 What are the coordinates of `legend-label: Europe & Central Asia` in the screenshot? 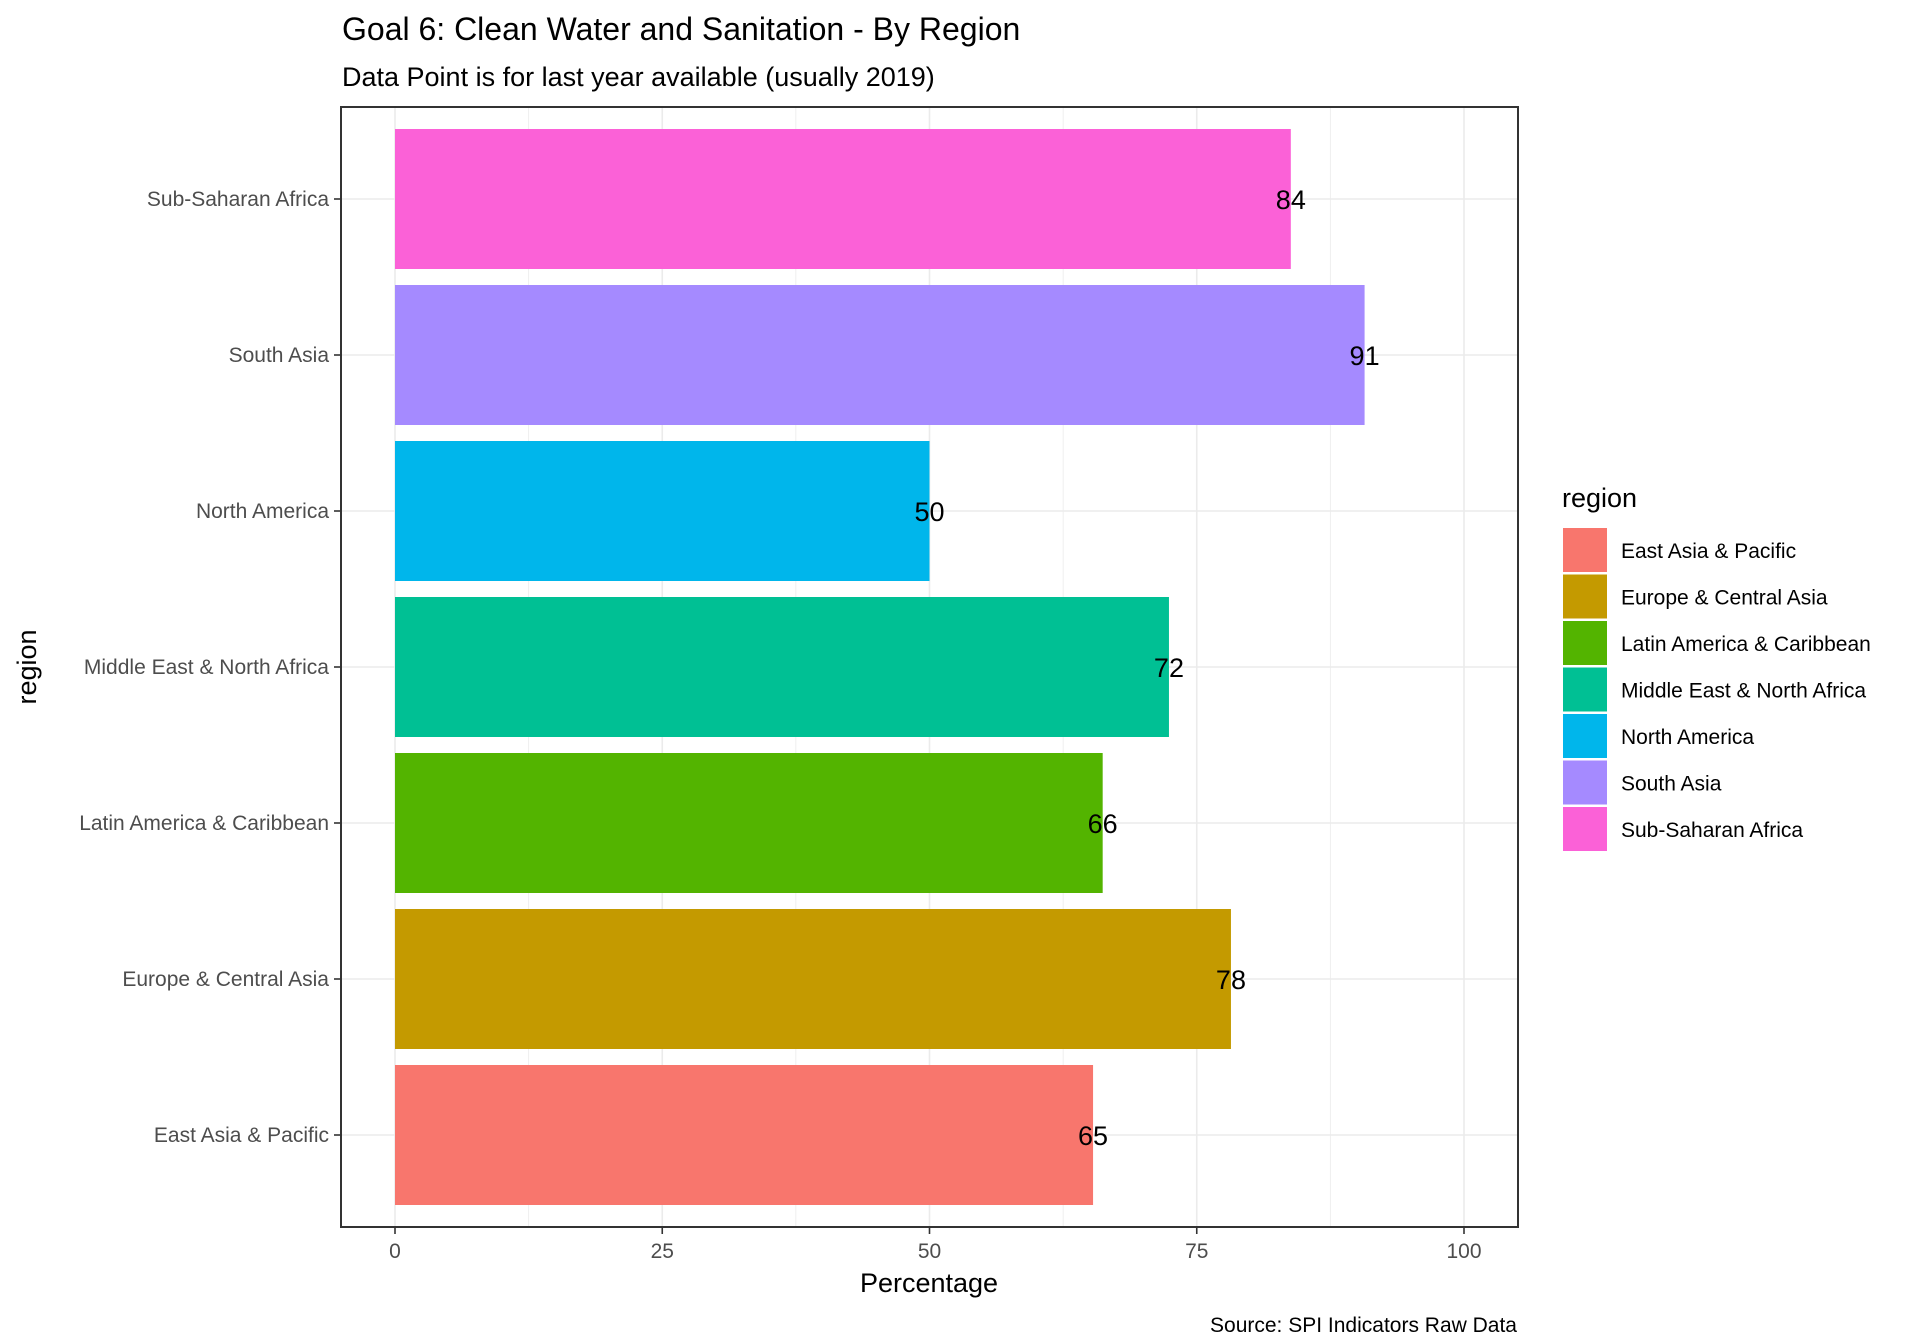 It's located at (1724, 598).